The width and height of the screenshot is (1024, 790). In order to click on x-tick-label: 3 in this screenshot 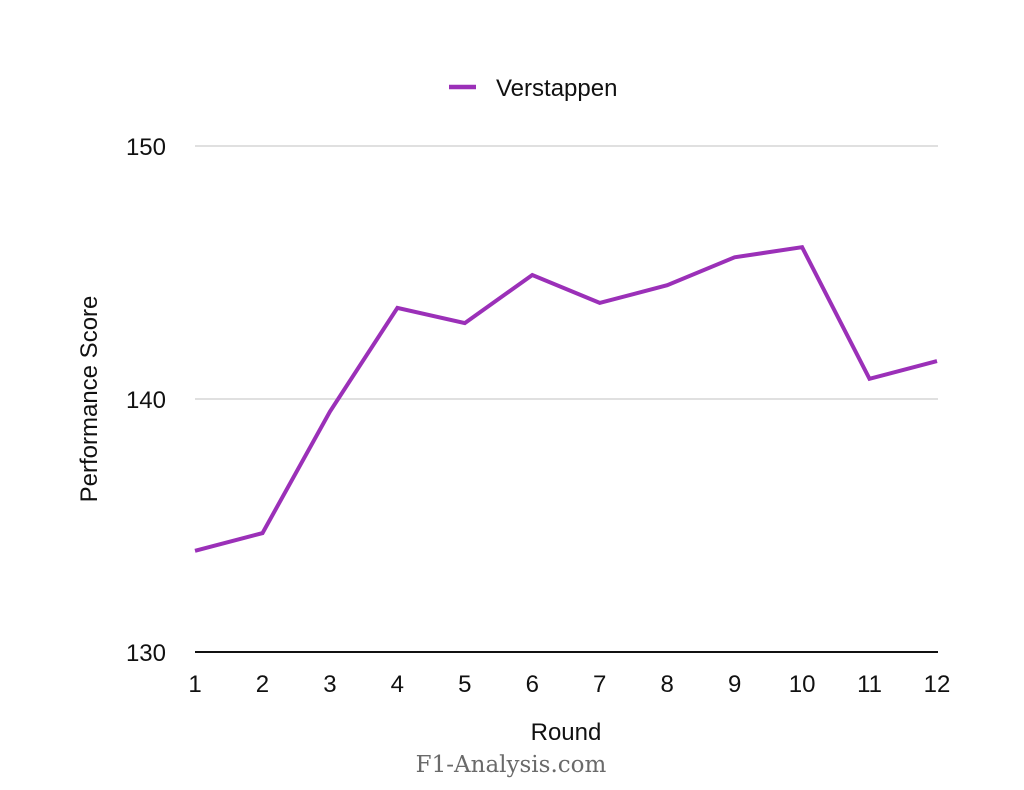, I will do `click(329, 684)`.